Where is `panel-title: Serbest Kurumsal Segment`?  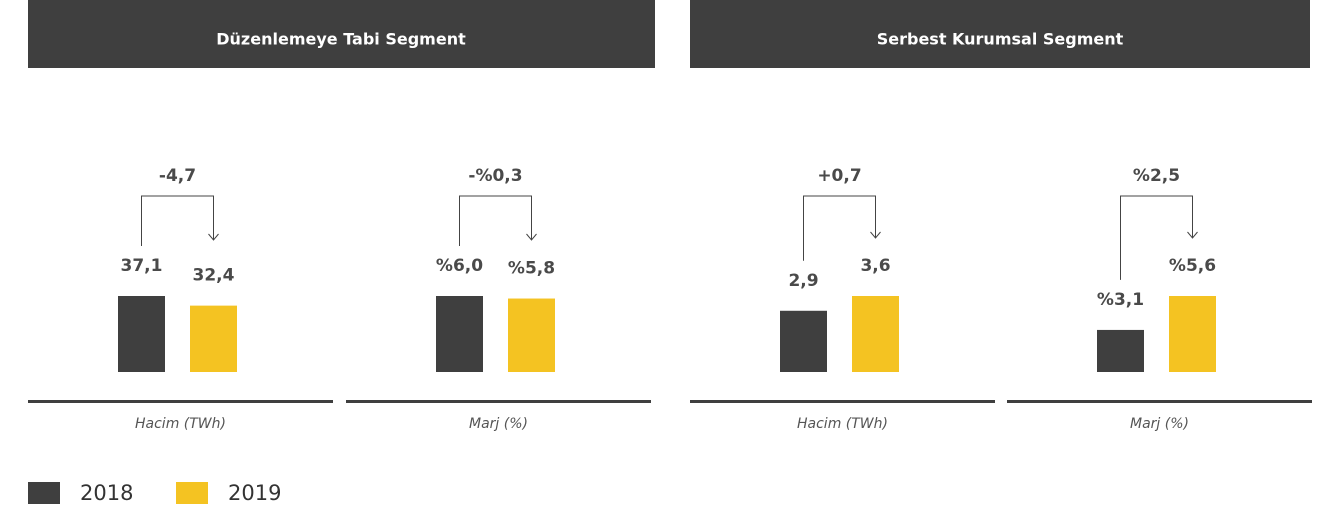
panel-title: Serbest Kurumsal Segment is located at coordinates (1000, 39).